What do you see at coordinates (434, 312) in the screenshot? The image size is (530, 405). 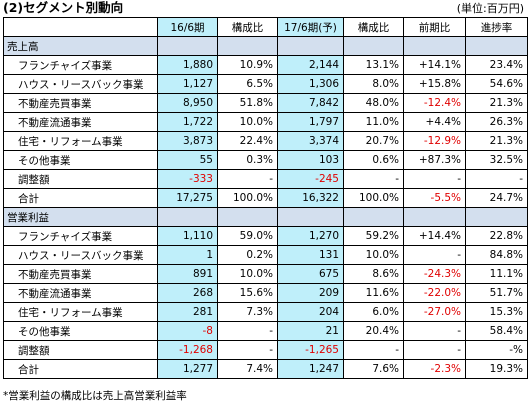 I see `table-cell: -27.0%` at bounding box center [434, 312].